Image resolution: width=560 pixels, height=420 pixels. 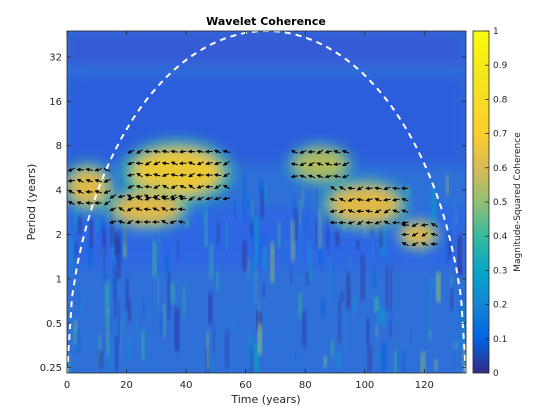 What do you see at coordinates (481, 202) in the screenshot?
I see `colorbar-gradient` at bounding box center [481, 202].